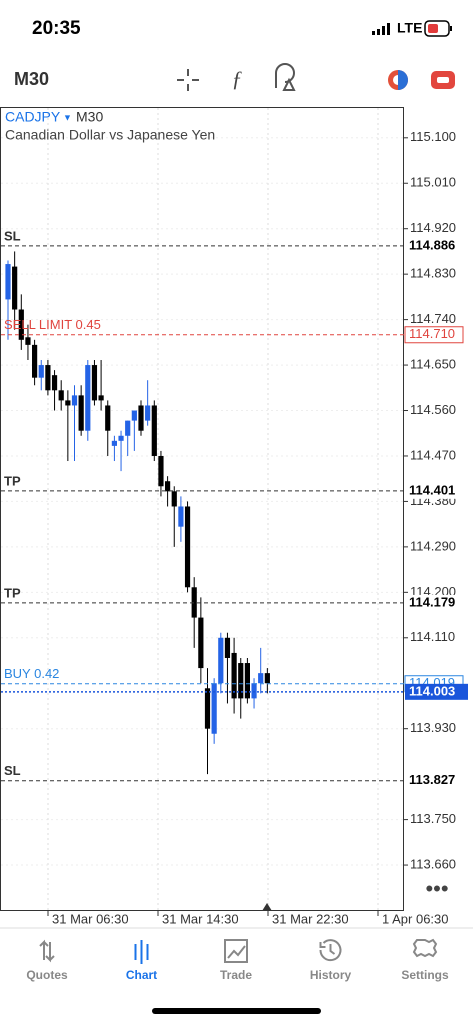  What do you see at coordinates (433, 318) in the screenshot?
I see `y-tick-label: 114.740` at bounding box center [433, 318].